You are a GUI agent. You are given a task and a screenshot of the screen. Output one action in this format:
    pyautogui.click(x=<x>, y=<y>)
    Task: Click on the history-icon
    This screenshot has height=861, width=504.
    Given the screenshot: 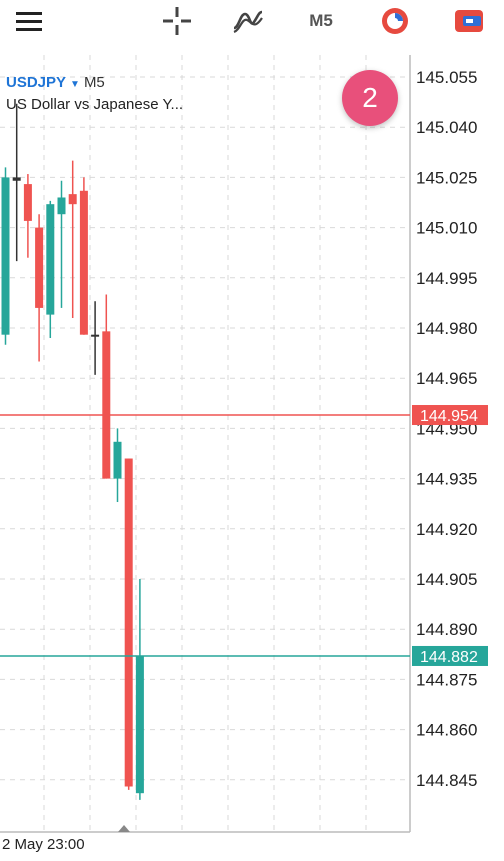 What is the action you would take?
    pyautogui.click(x=395, y=21)
    